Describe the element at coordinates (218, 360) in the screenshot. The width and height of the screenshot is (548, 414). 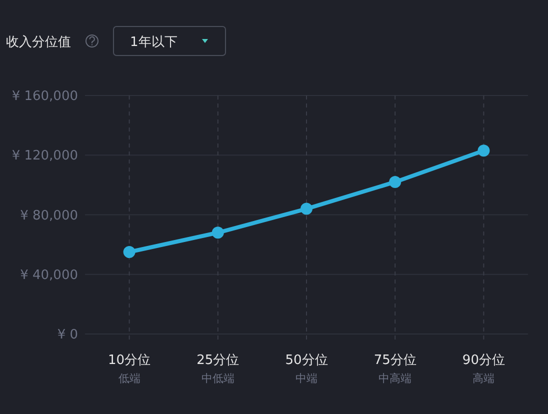
I see `x-tick-label: 25分位` at that location.